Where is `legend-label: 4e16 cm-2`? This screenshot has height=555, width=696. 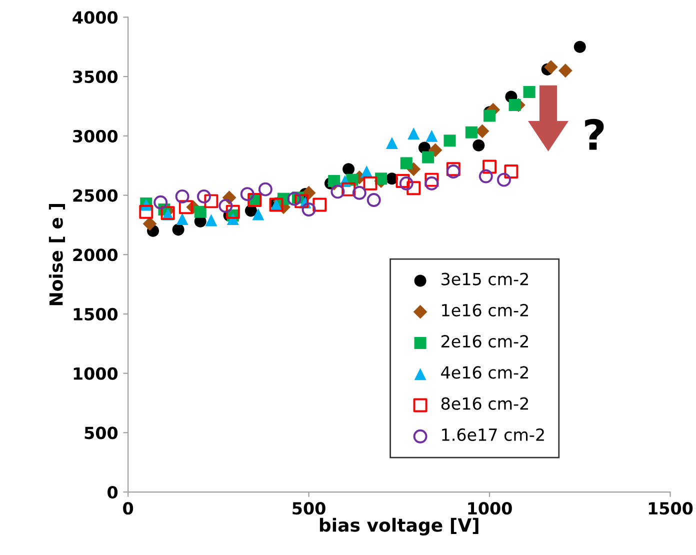 legend-label: 4e16 cm-2 is located at coordinates (484, 372).